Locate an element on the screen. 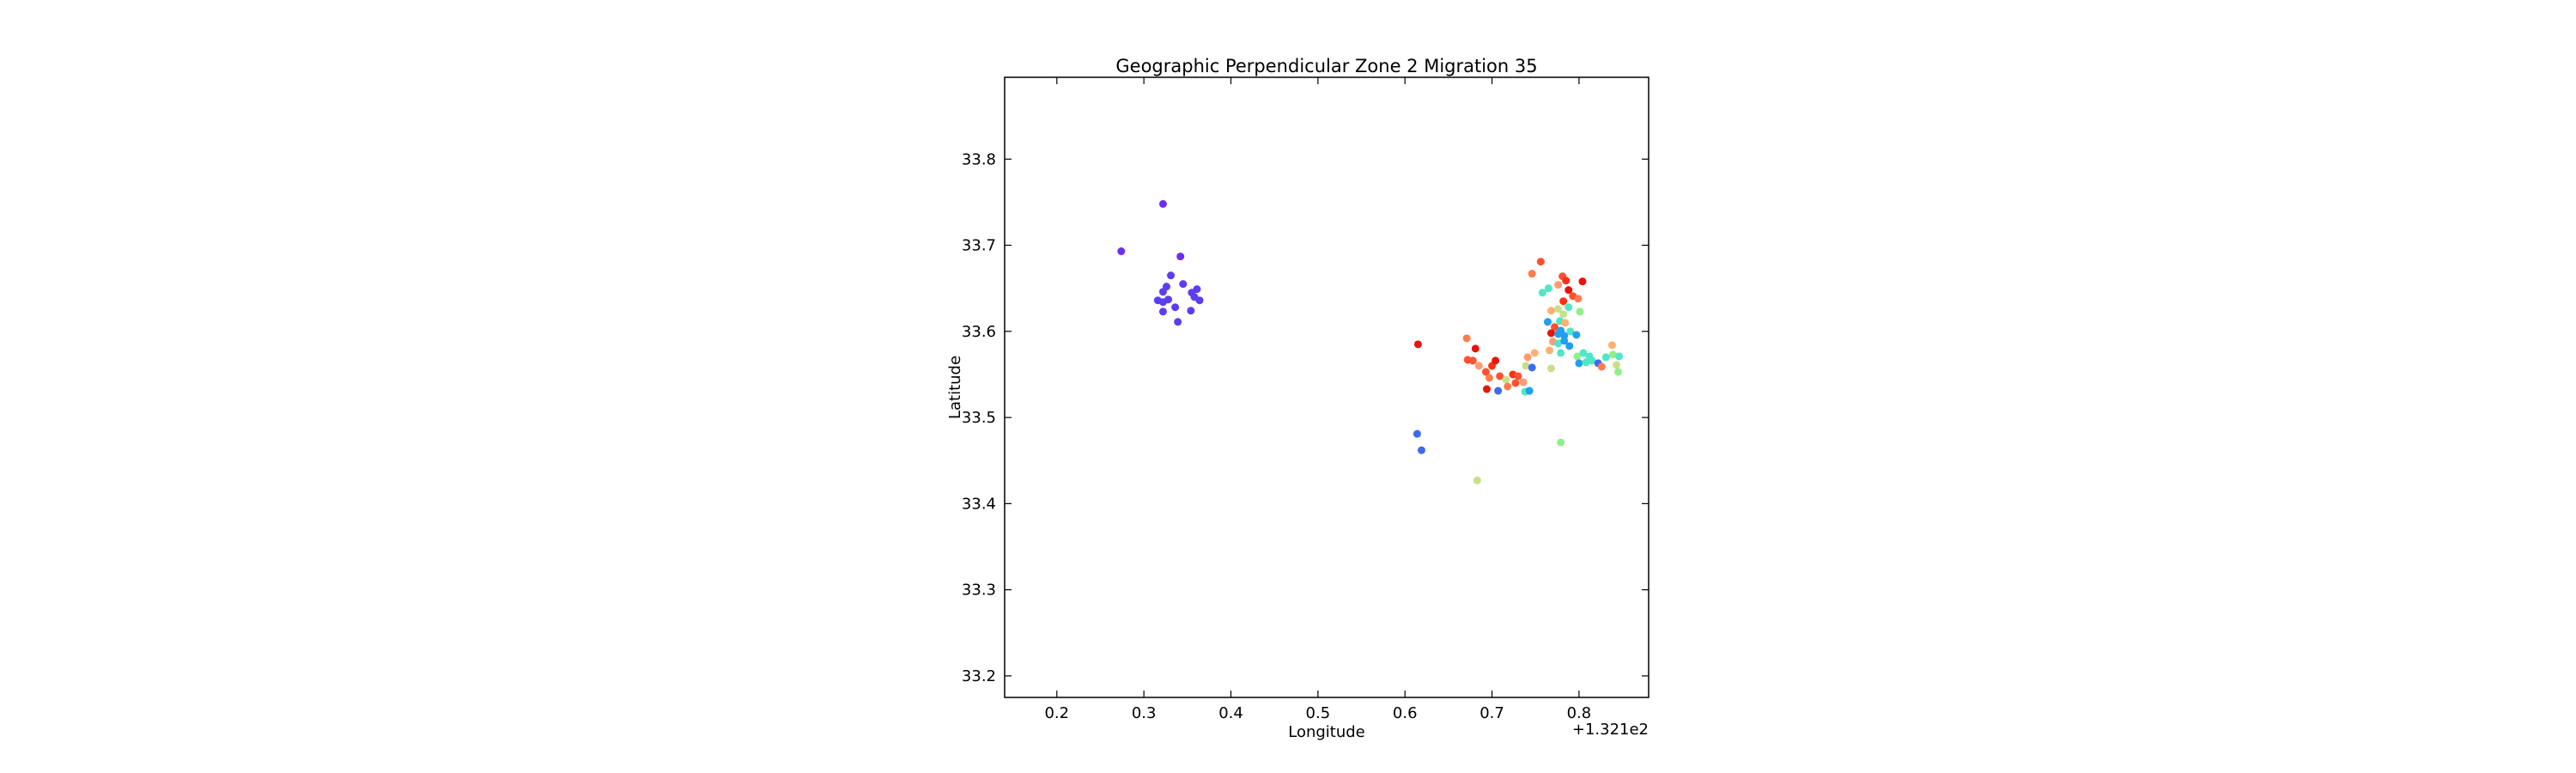 The width and height of the screenshot is (2576, 773). x-tick-label: 0.2 is located at coordinates (1056, 713).